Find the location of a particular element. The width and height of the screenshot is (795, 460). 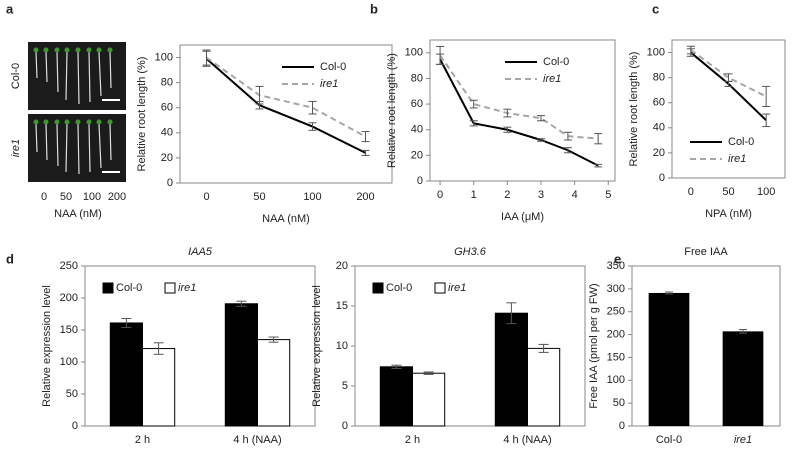

x-tick-label: 200 is located at coordinates (365, 197).